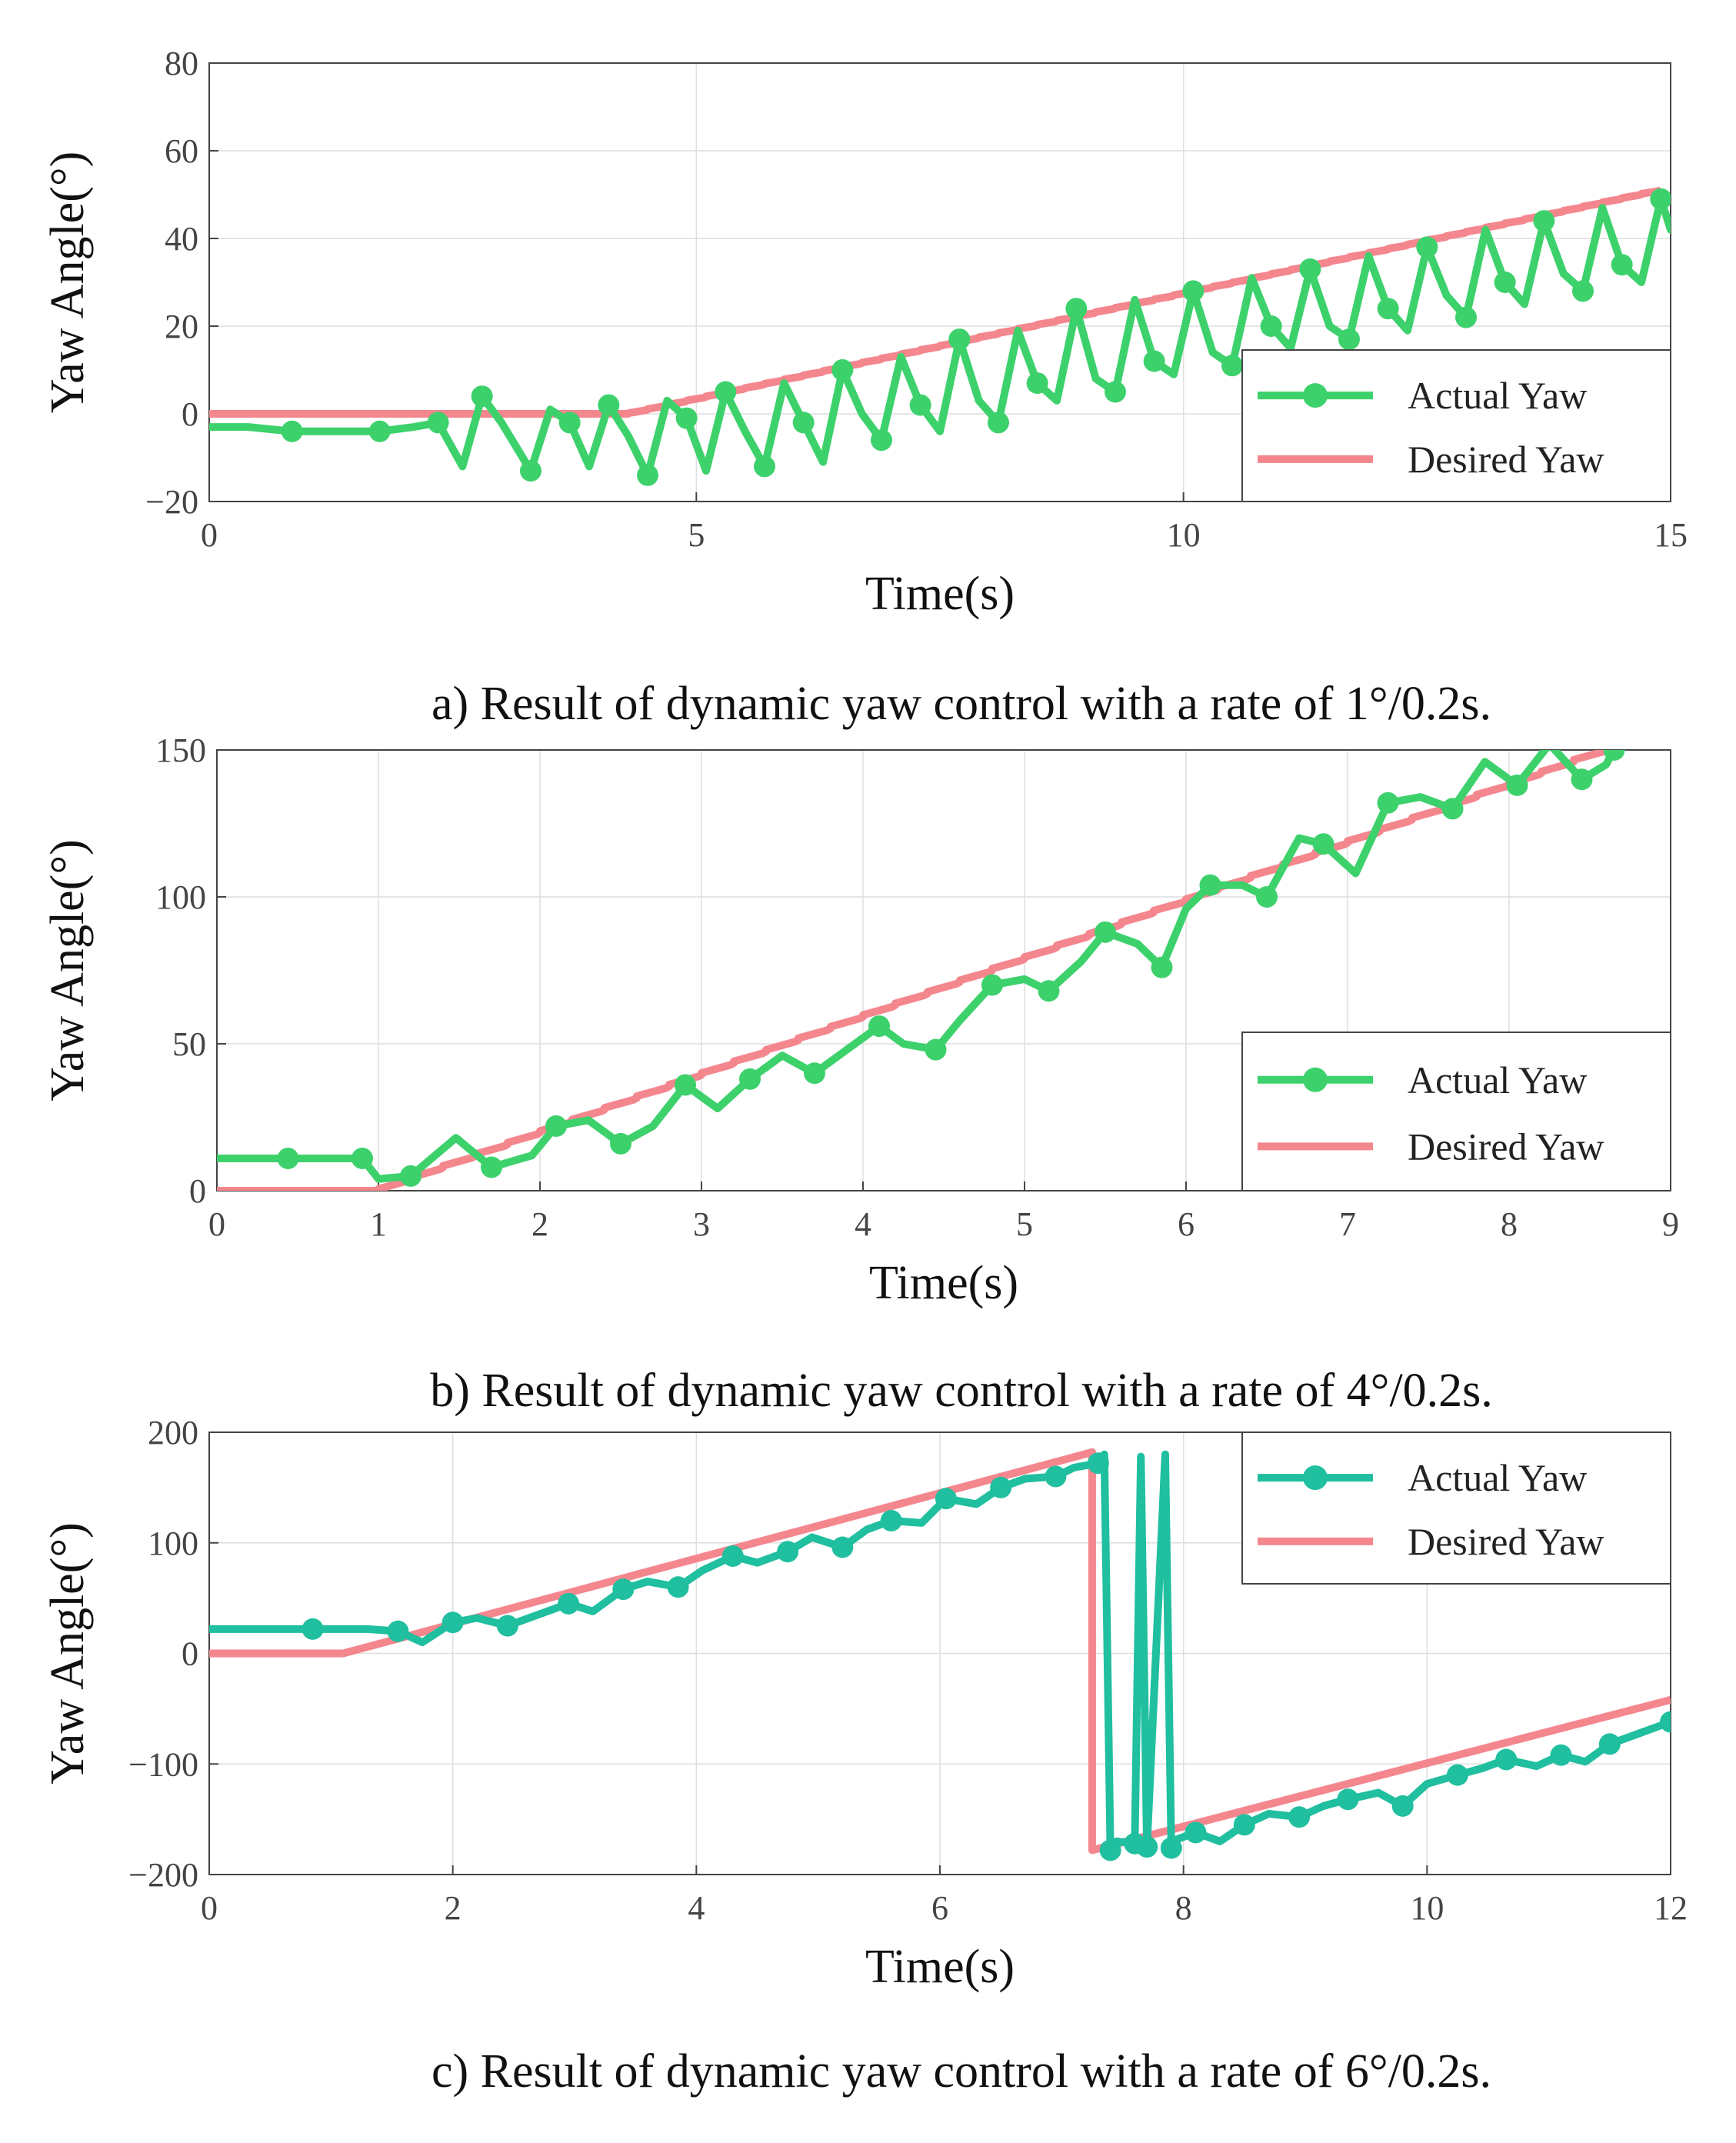 This screenshot has width=1736, height=2143. What do you see at coordinates (68, 283) in the screenshot?
I see `y-axis-label: Yaw Angle(°)` at bounding box center [68, 283].